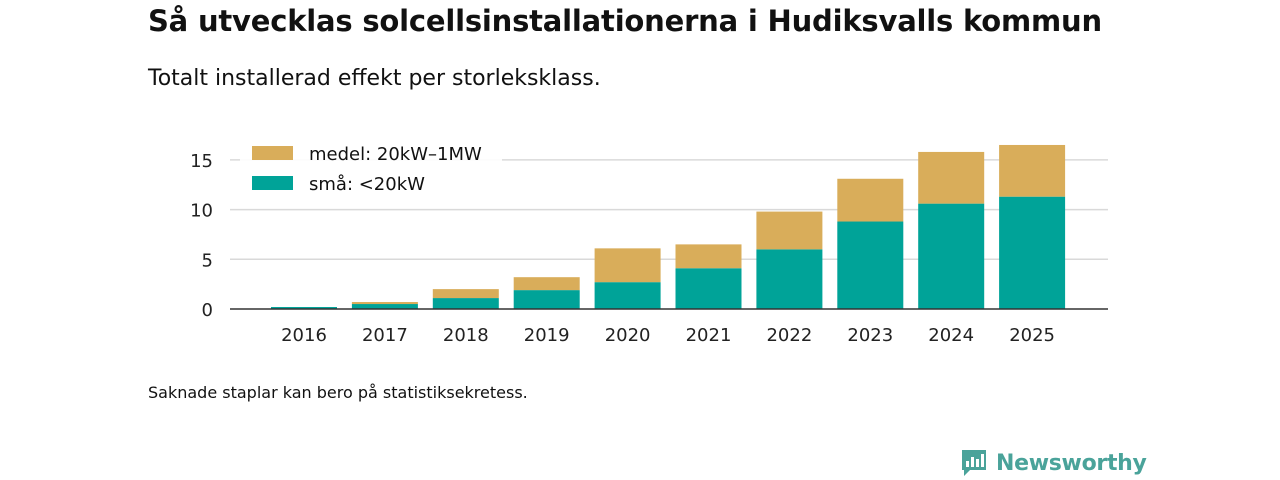 This screenshot has width=1280, height=480. What do you see at coordinates (546, 299) in the screenshot?
I see `bar-sma-2019` at bounding box center [546, 299].